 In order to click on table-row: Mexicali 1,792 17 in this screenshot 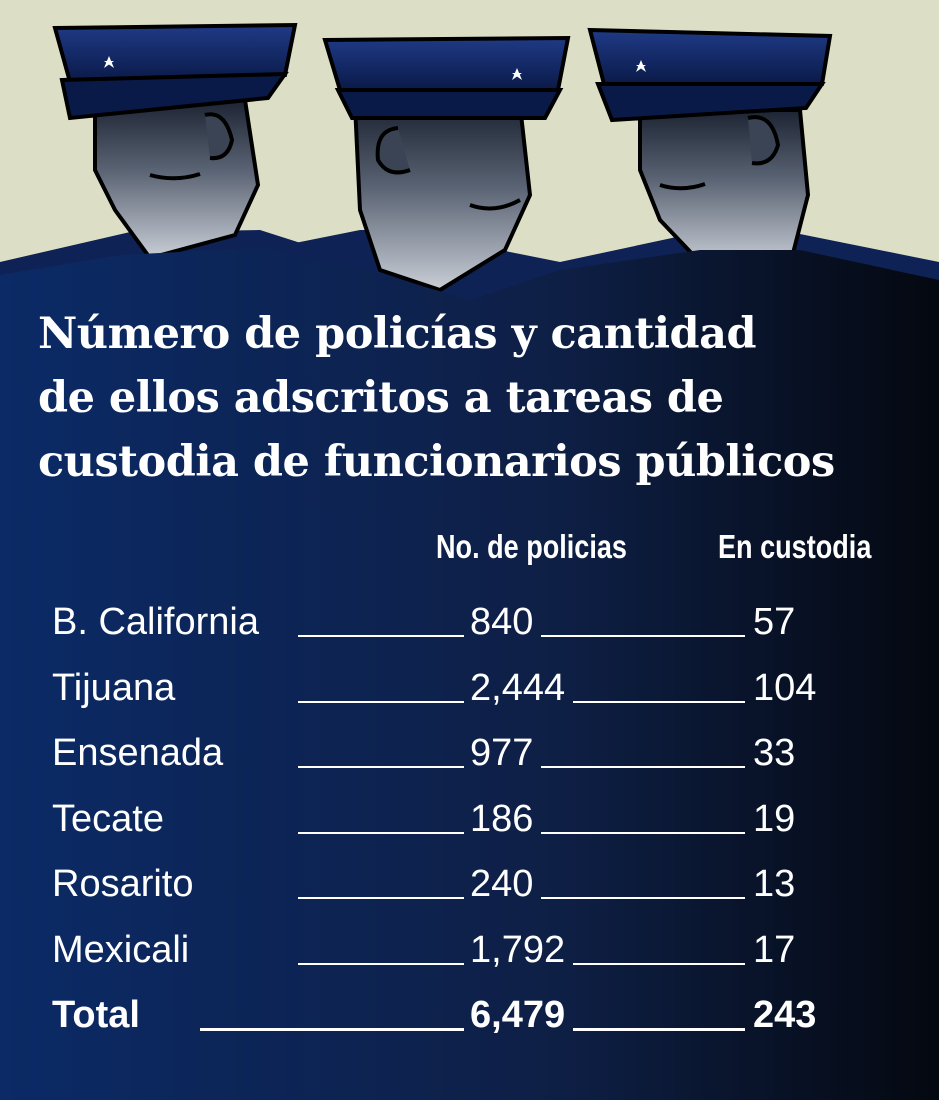, I will do `click(469, 950)`.